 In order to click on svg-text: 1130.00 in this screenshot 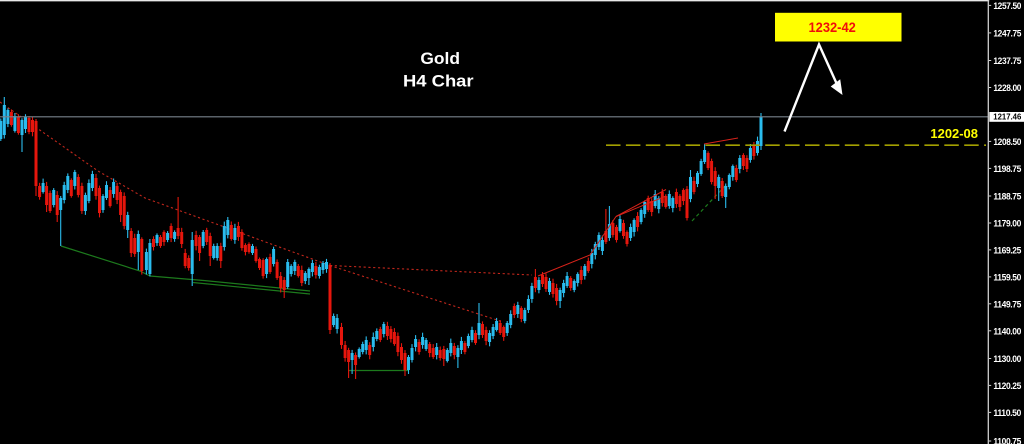, I will do `click(1007, 359)`.